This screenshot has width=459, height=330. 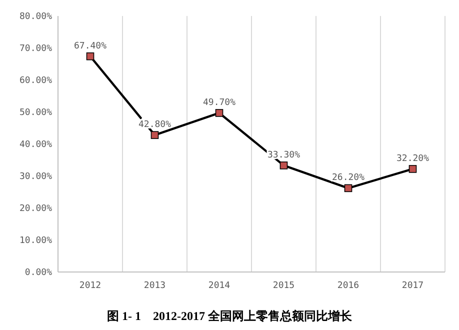 What do you see at coordinates (230, 316) in the screenshot?
I see `text: 图 1- 1 2012-2017 全国网上零售总额同比增长` at bounding box center [230, 316].